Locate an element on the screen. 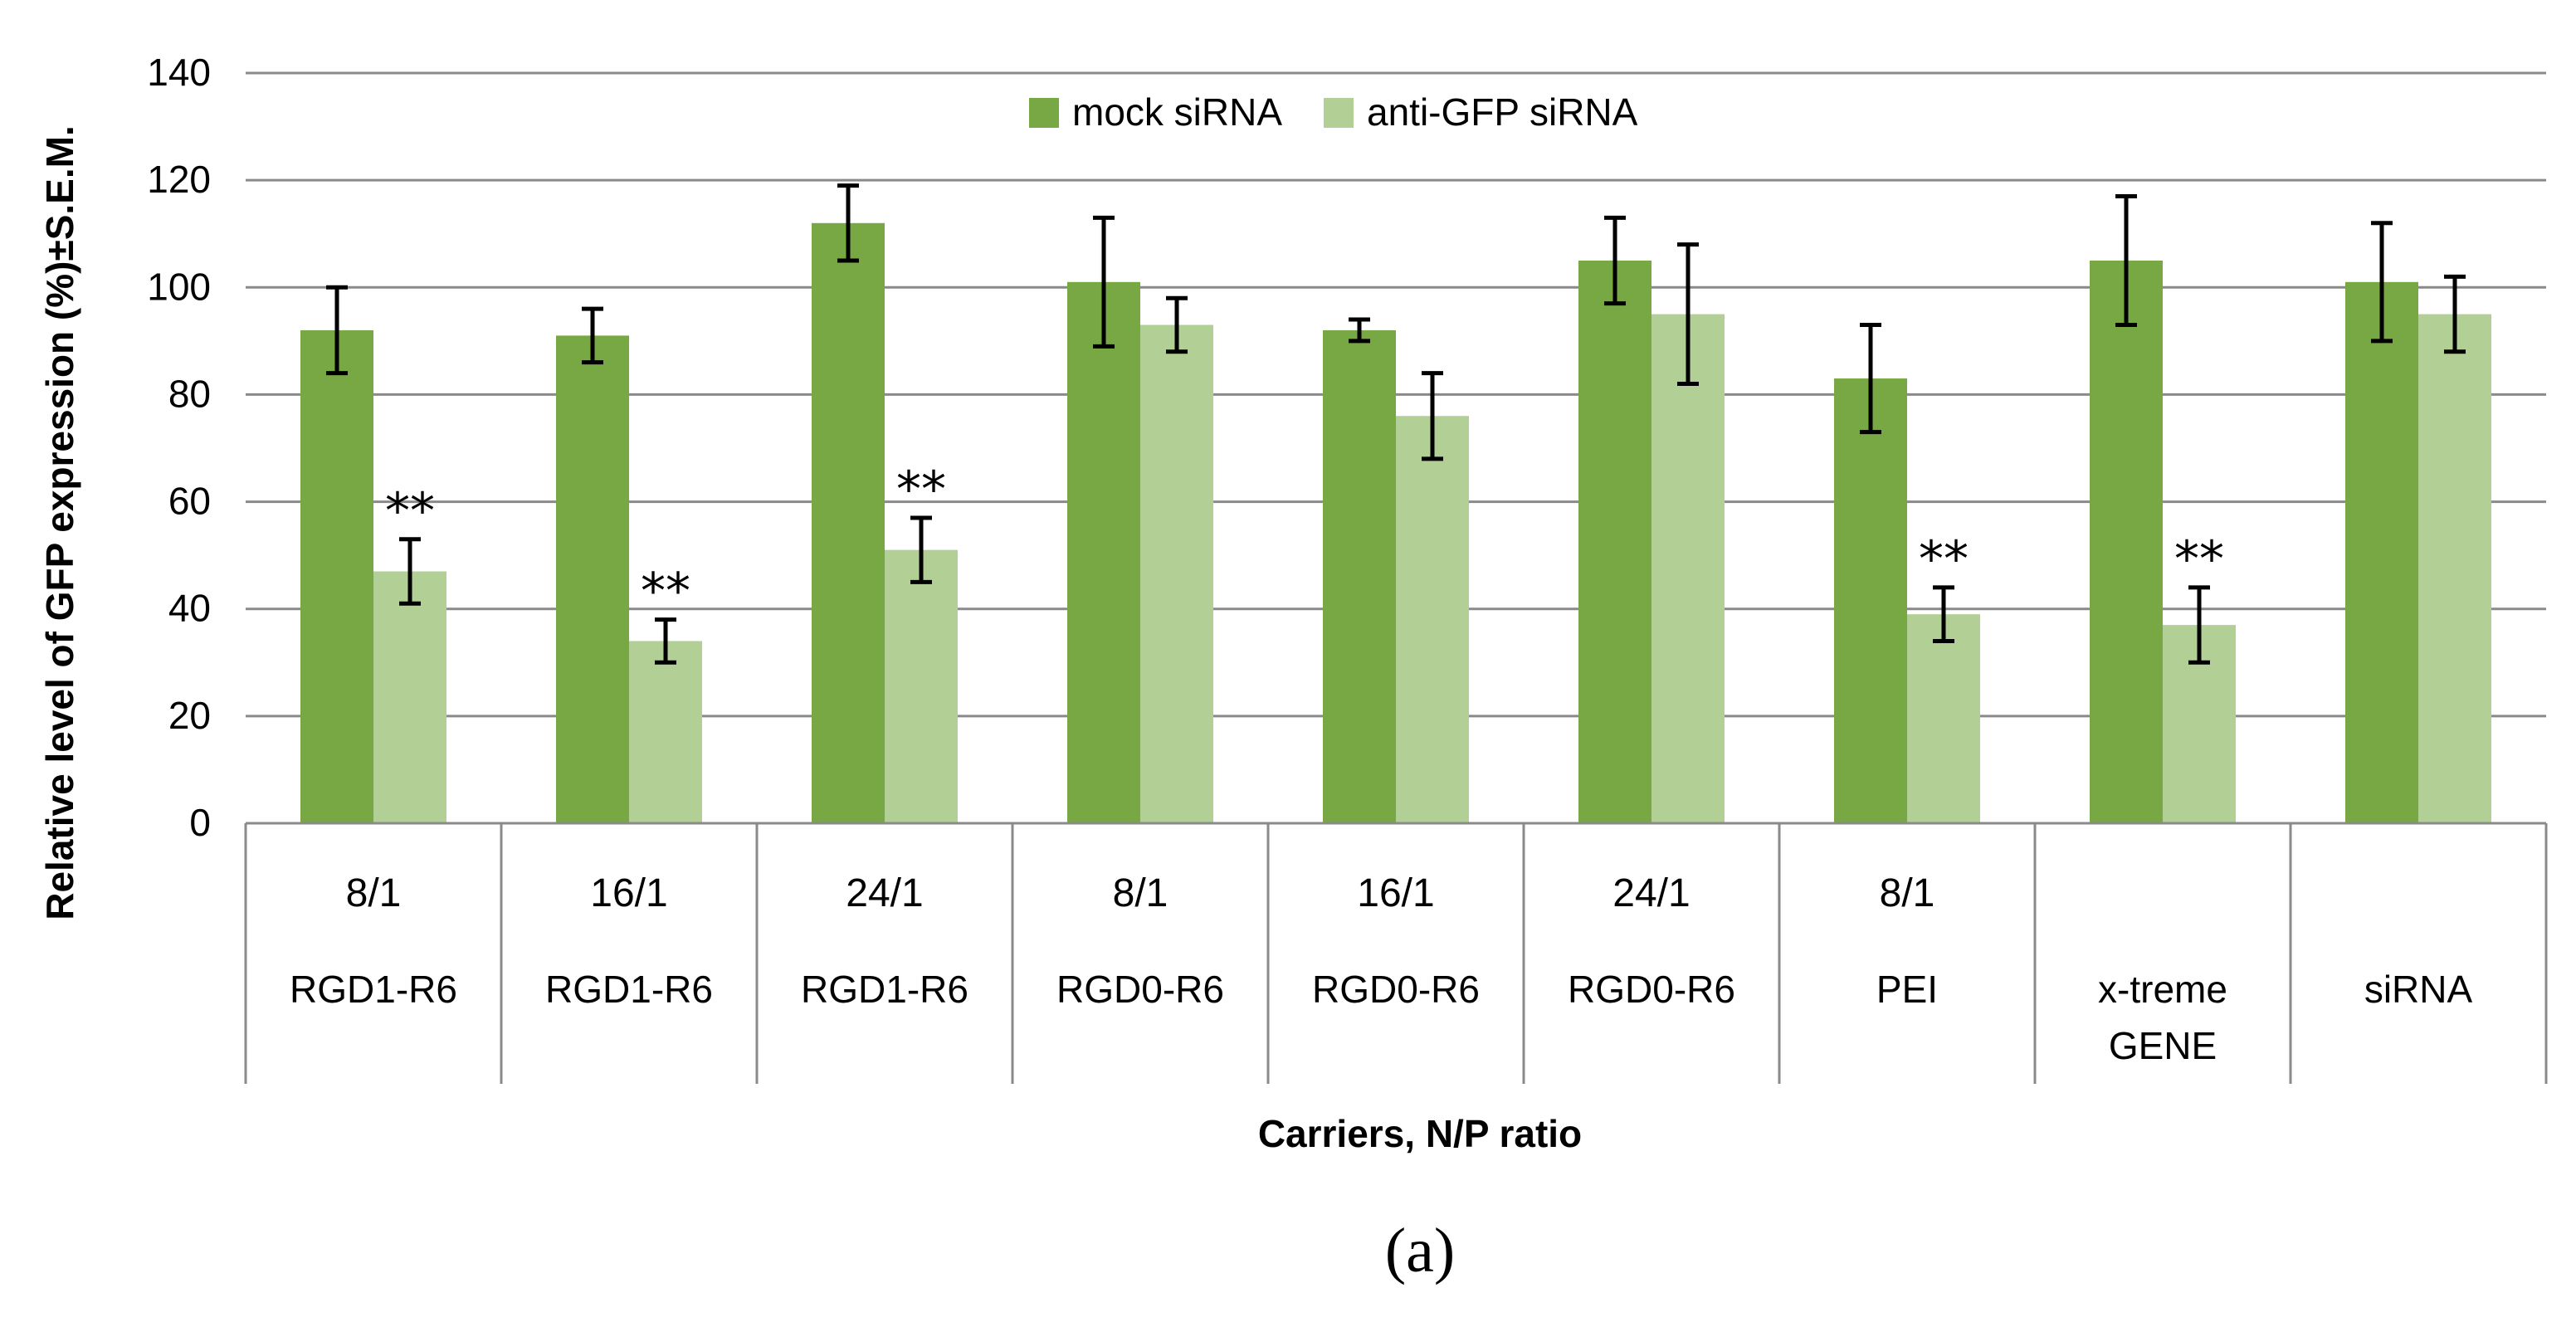 The height and width of the screenshot is (1322, 2576). y-tick-label: 100 is located at coordinates (179, 286).